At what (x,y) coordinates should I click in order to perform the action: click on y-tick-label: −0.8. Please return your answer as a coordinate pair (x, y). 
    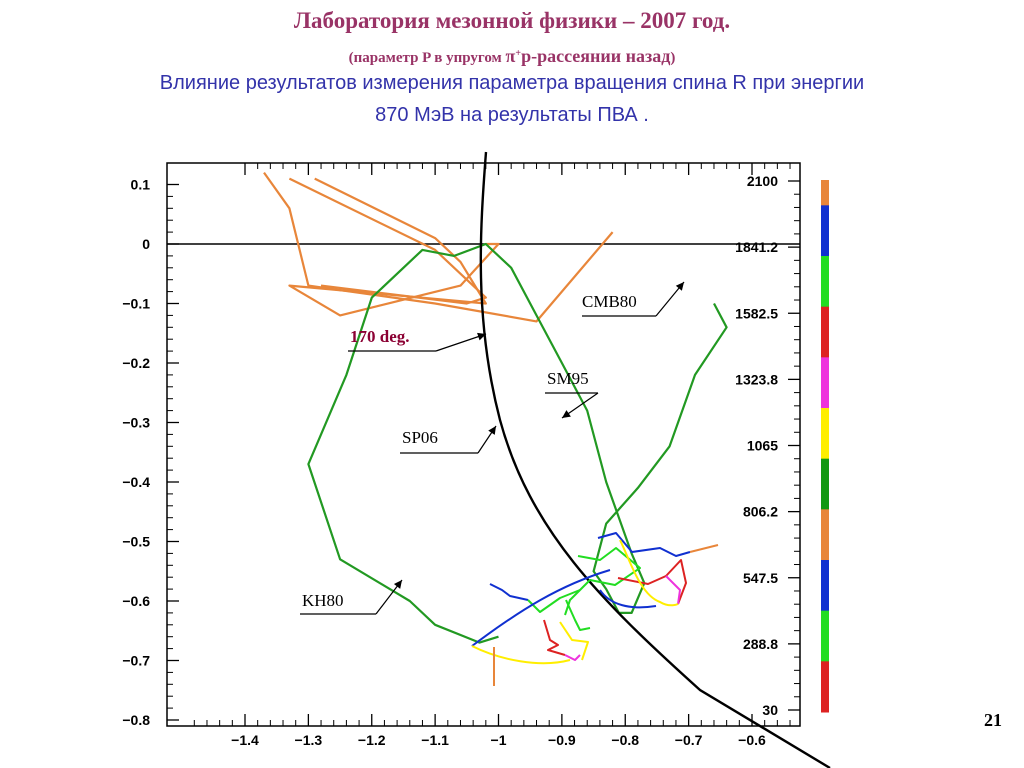
    Looking at the image, I should click on (136, 720).